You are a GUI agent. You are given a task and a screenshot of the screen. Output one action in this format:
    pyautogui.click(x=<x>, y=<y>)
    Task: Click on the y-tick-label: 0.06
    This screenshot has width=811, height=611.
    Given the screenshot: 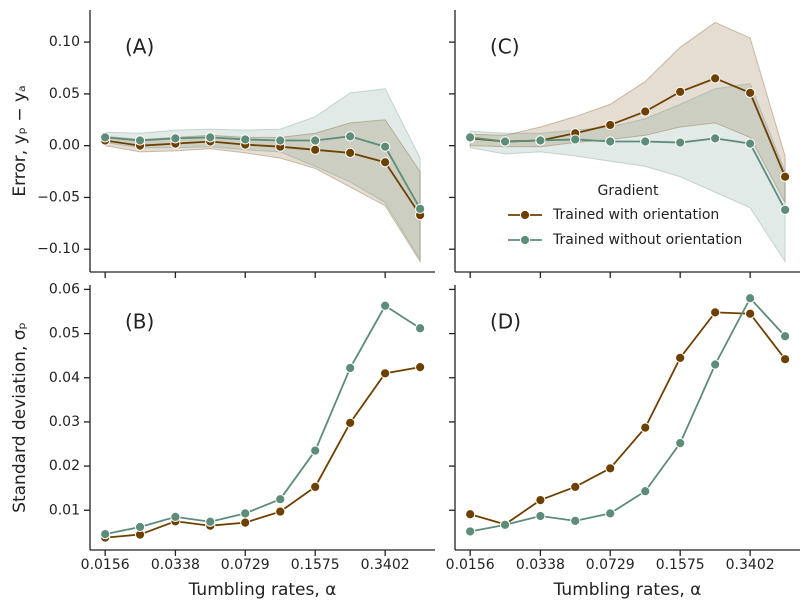 What is the action you would take?
    pyautogui.click(x=64, y=289)
    